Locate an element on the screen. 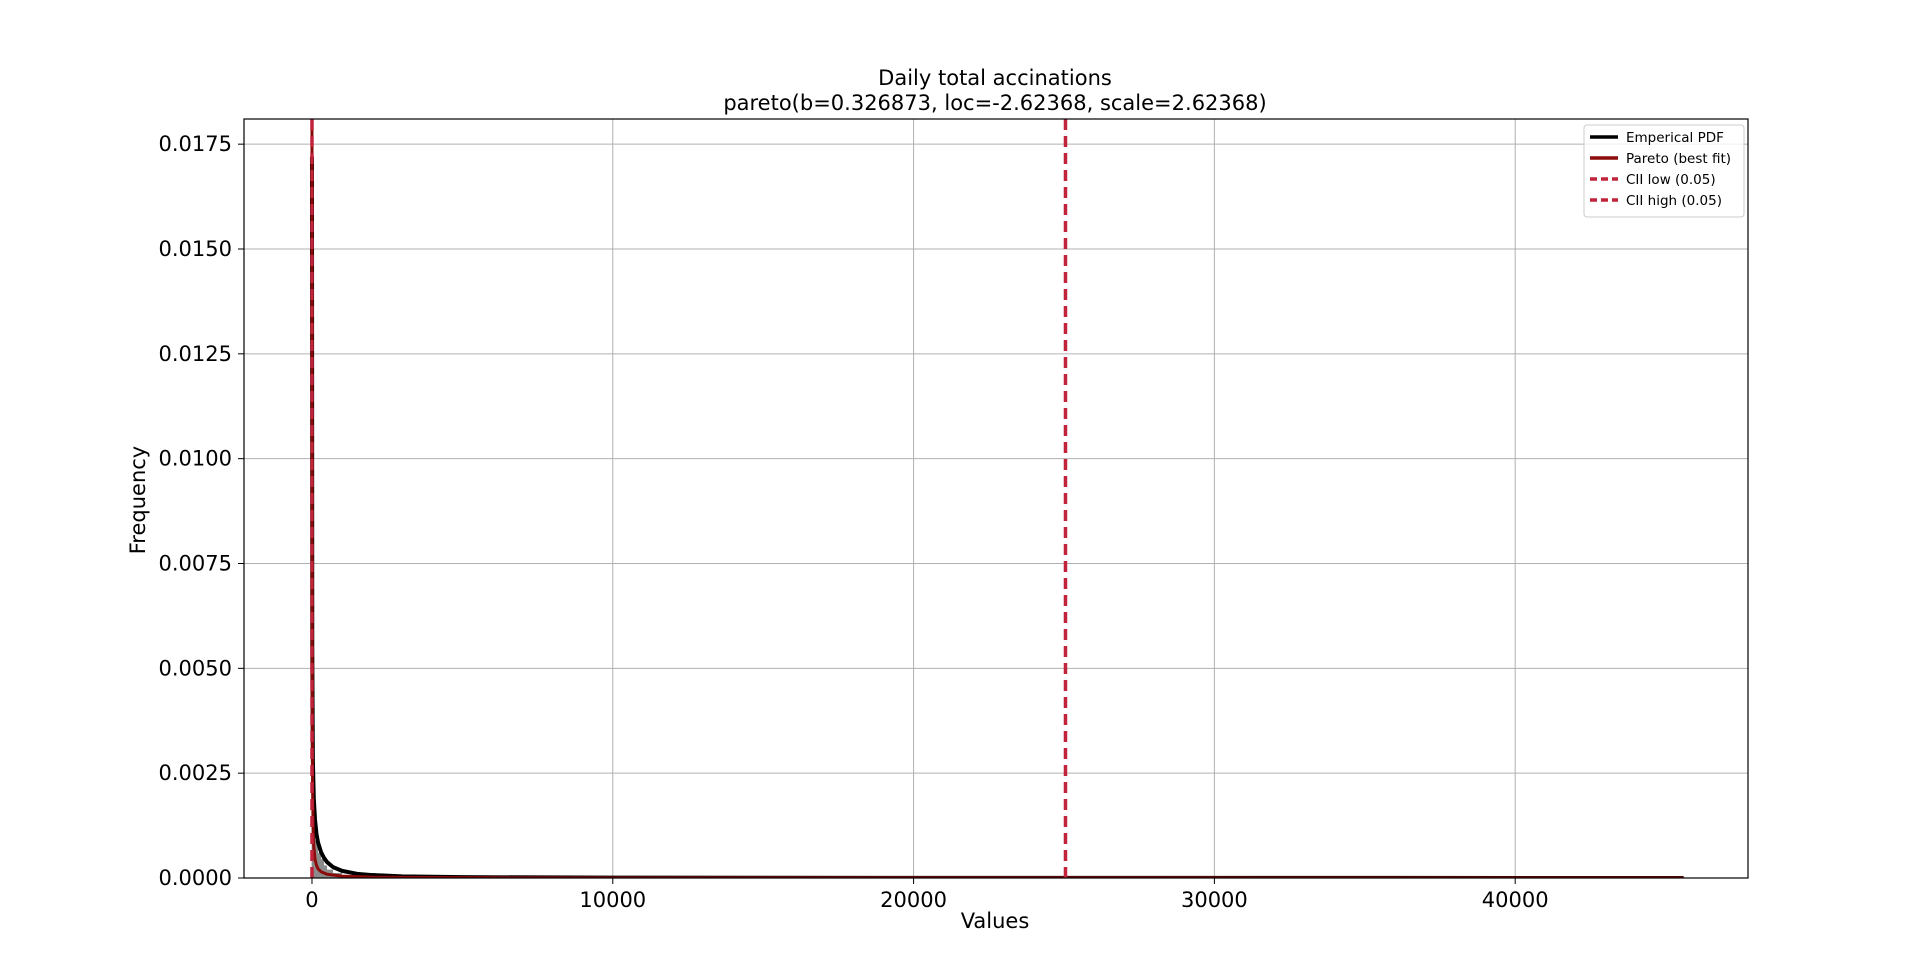  legend-label-2: CII low (0.05) is located at coordinates (1671, 180).